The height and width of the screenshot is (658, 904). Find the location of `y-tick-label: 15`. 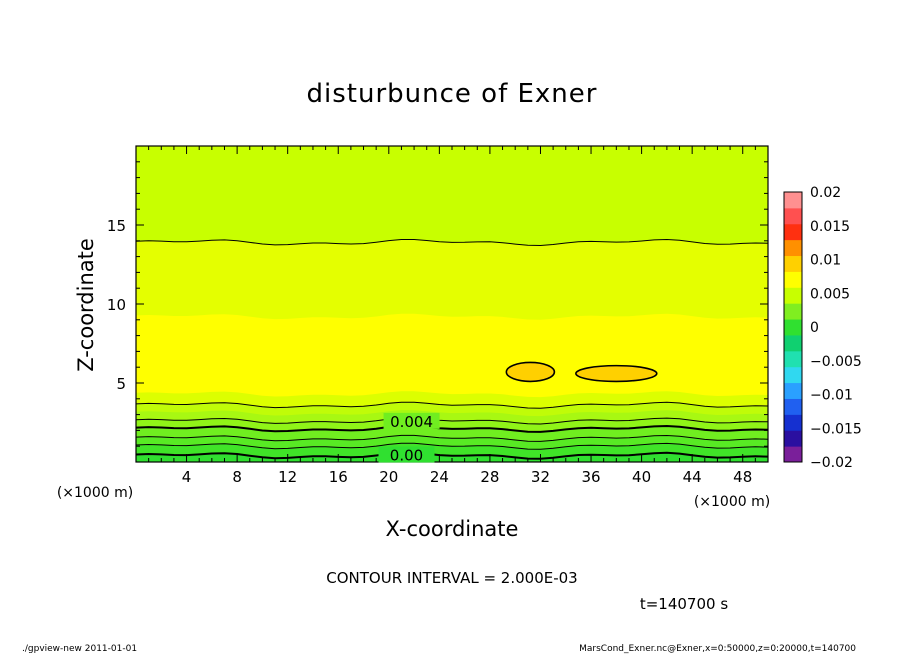

y-tick-label: 15 is located at coordinates (116, 226).